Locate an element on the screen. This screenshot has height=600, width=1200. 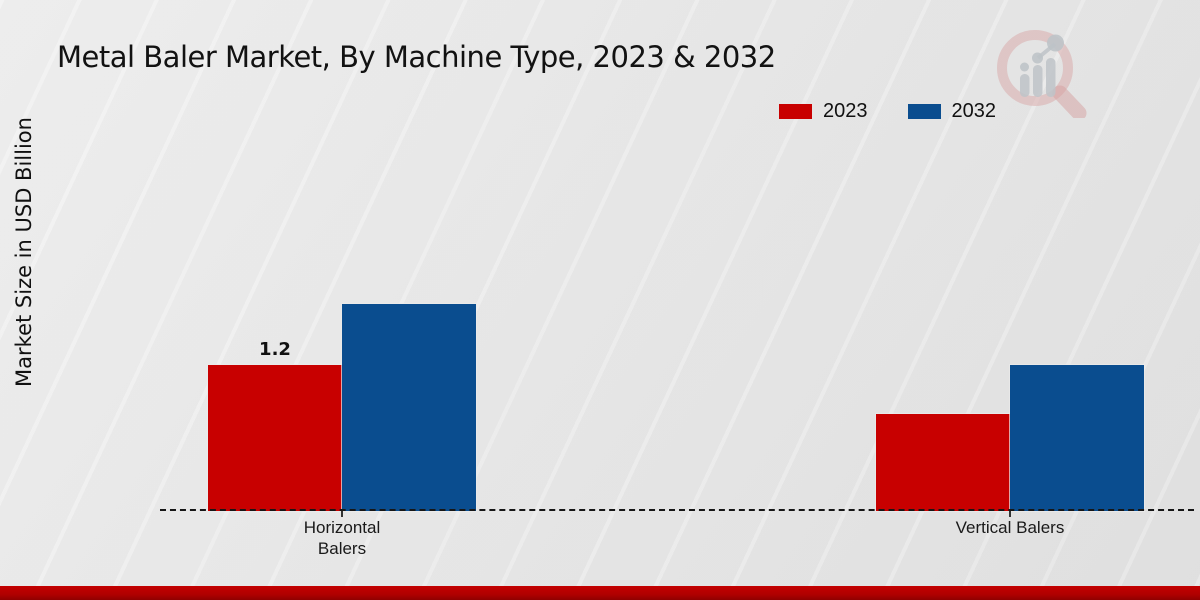
bar-2032-horizontal-balers is located at coordinates (409, 407).